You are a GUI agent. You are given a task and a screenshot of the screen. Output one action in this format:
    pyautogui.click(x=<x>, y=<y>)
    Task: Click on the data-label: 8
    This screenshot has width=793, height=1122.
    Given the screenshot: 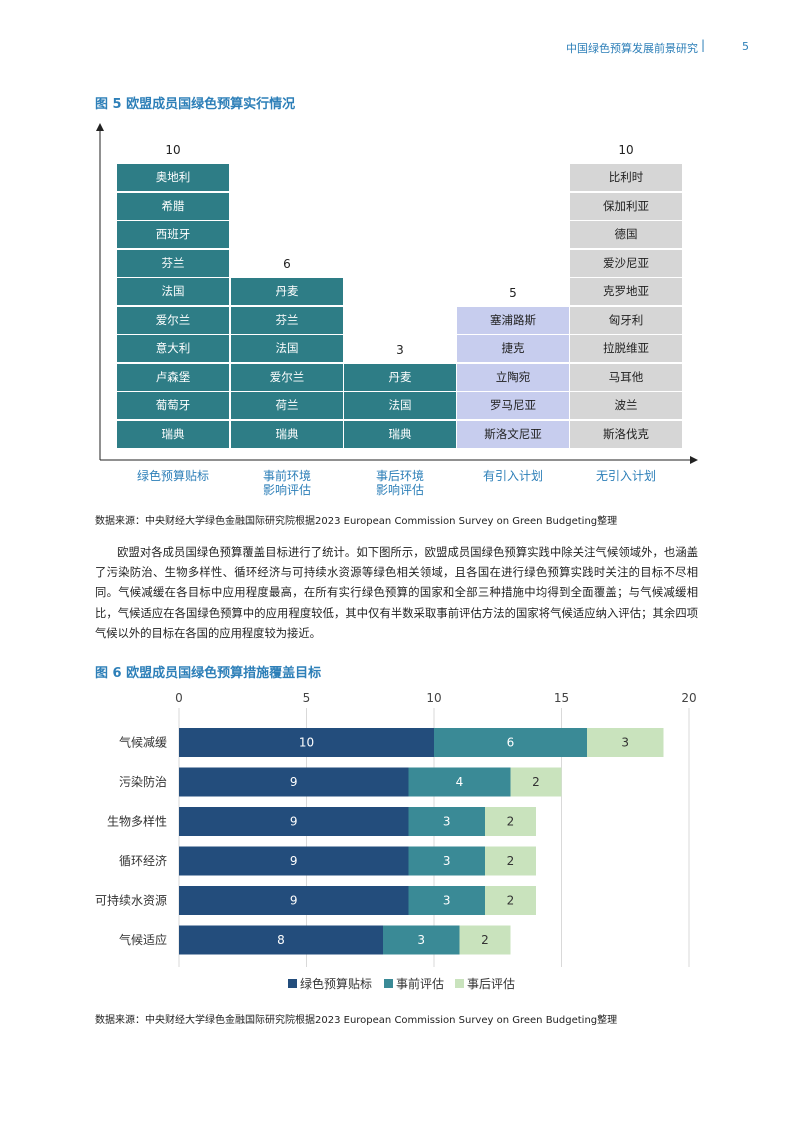 What is the action you would take?
    pyautogui.click(x=281, y=940)
    